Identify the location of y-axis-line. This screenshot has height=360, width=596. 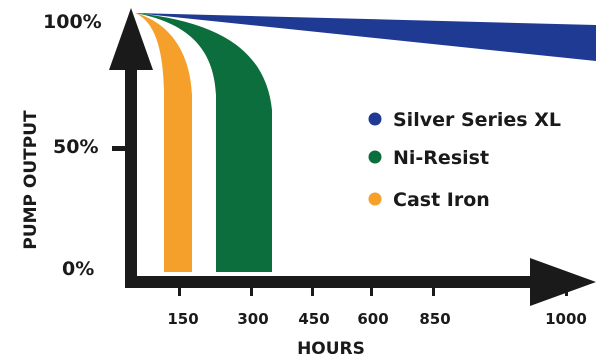
(131, 164).